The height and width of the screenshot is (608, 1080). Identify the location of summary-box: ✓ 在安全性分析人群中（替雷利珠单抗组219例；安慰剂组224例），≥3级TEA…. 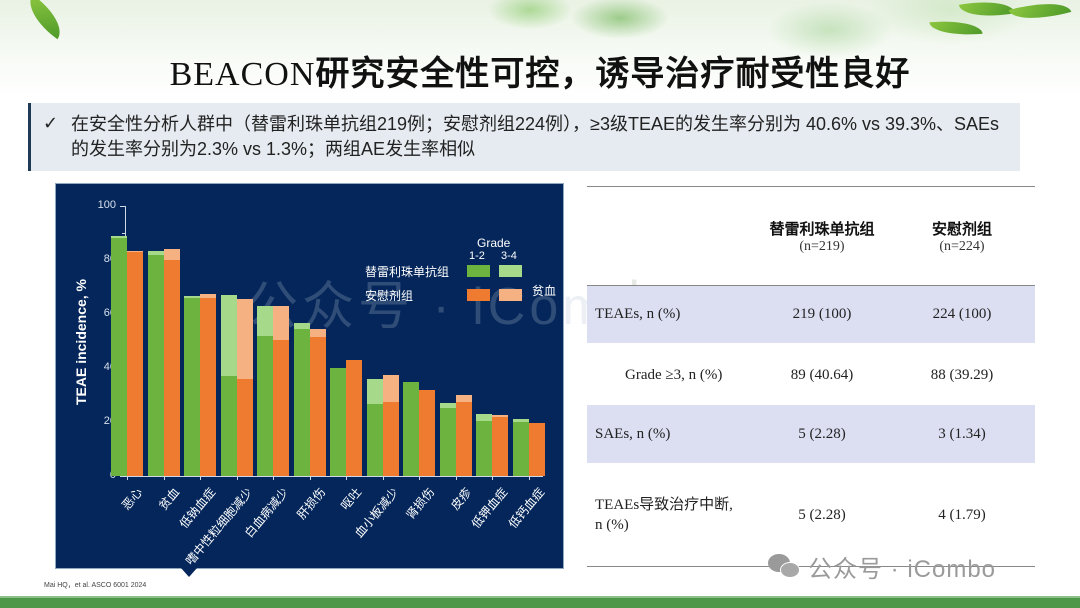
(524, 137).